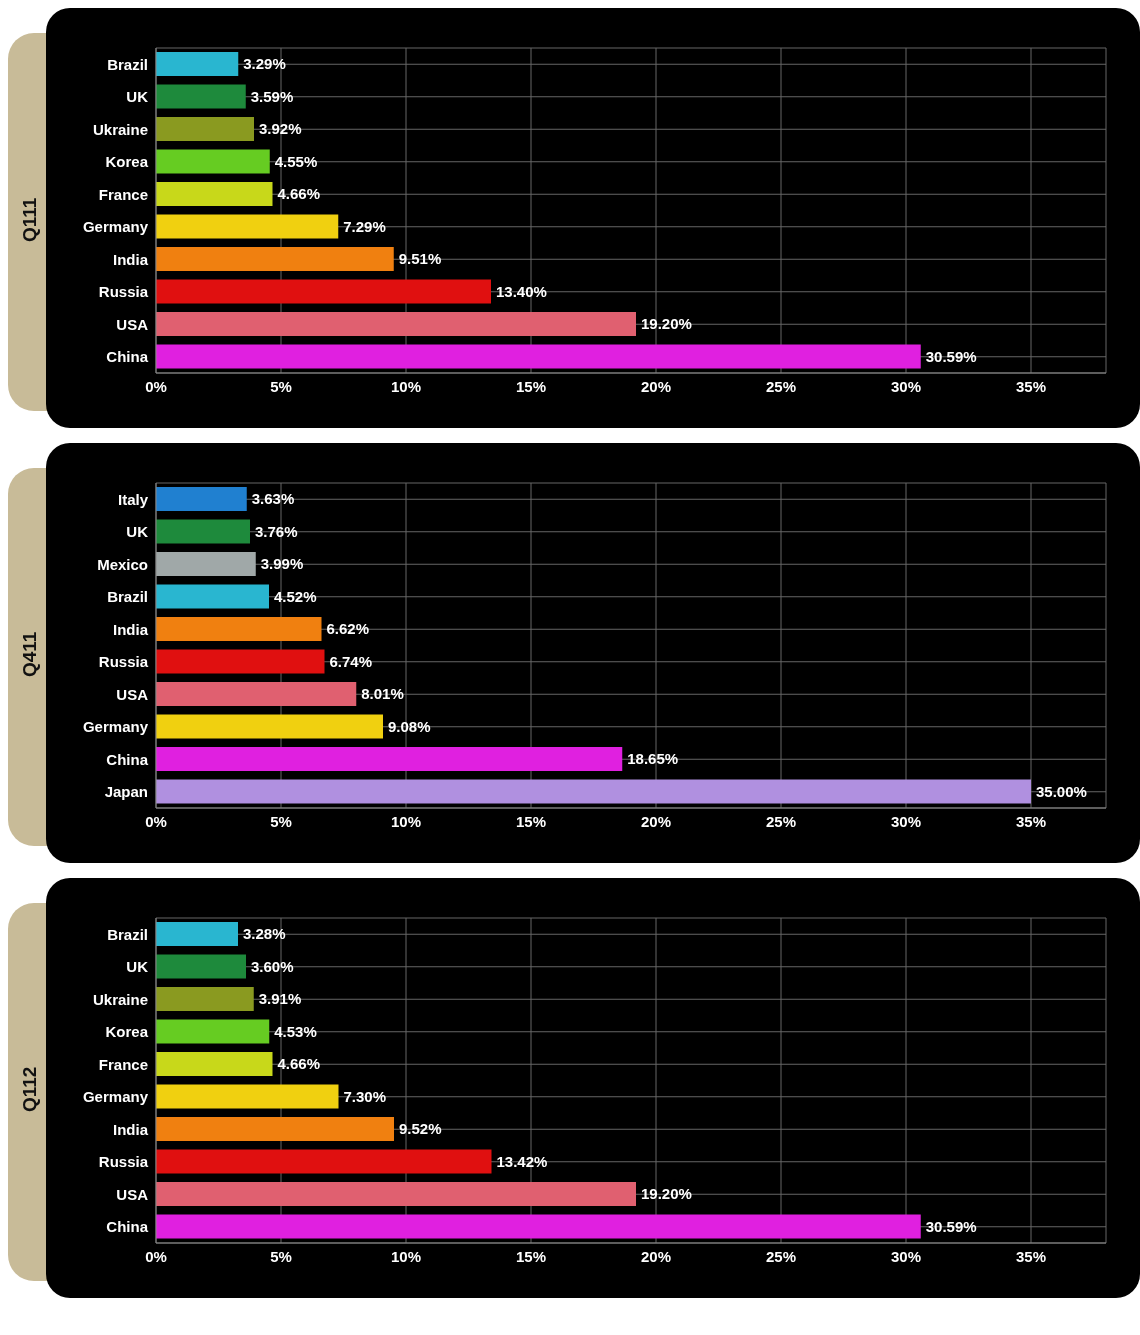  Describe the element at coordinates (282, 564) in the screenshot. I see `data-label: 3.99%` at that location.